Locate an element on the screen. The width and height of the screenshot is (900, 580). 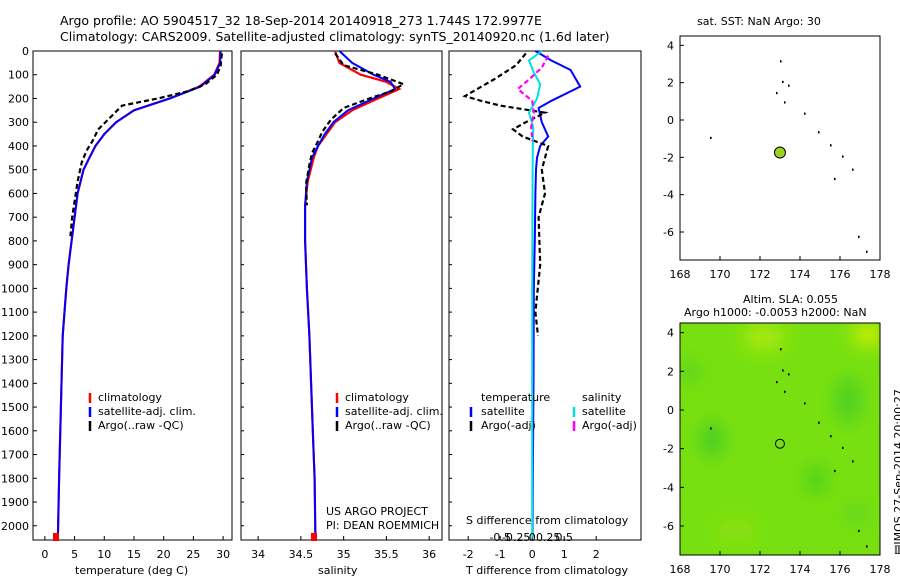
x-tick-label: 35.5 is located at coordinates (386, 554).